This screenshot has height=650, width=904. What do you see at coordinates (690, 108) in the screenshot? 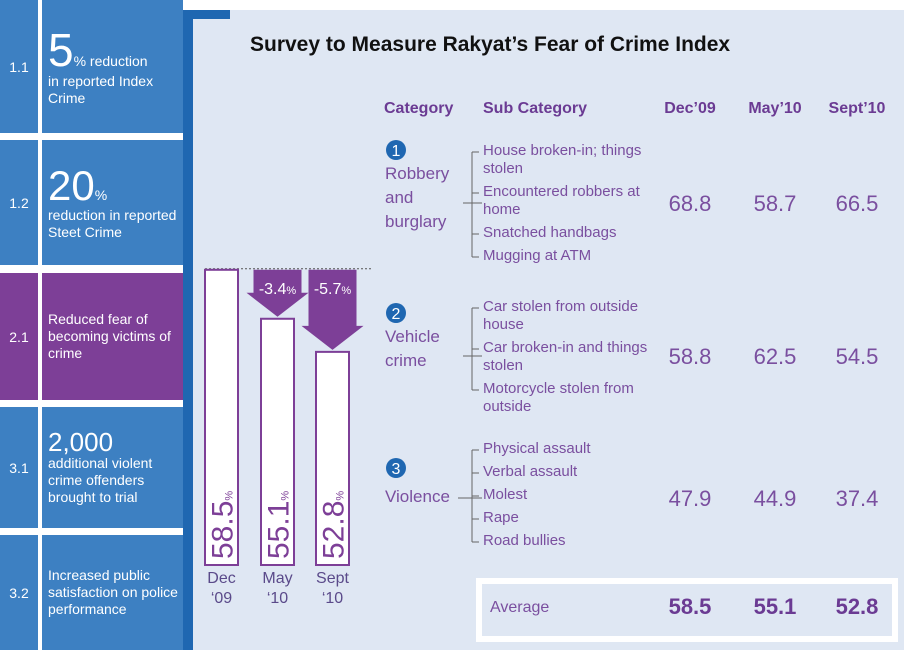
I see `header: Dec’09` at bounding box center [690, 108].